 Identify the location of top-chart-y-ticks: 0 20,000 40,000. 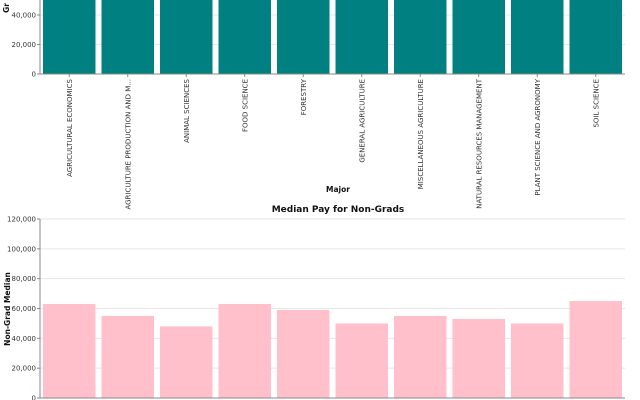
(26, 45).